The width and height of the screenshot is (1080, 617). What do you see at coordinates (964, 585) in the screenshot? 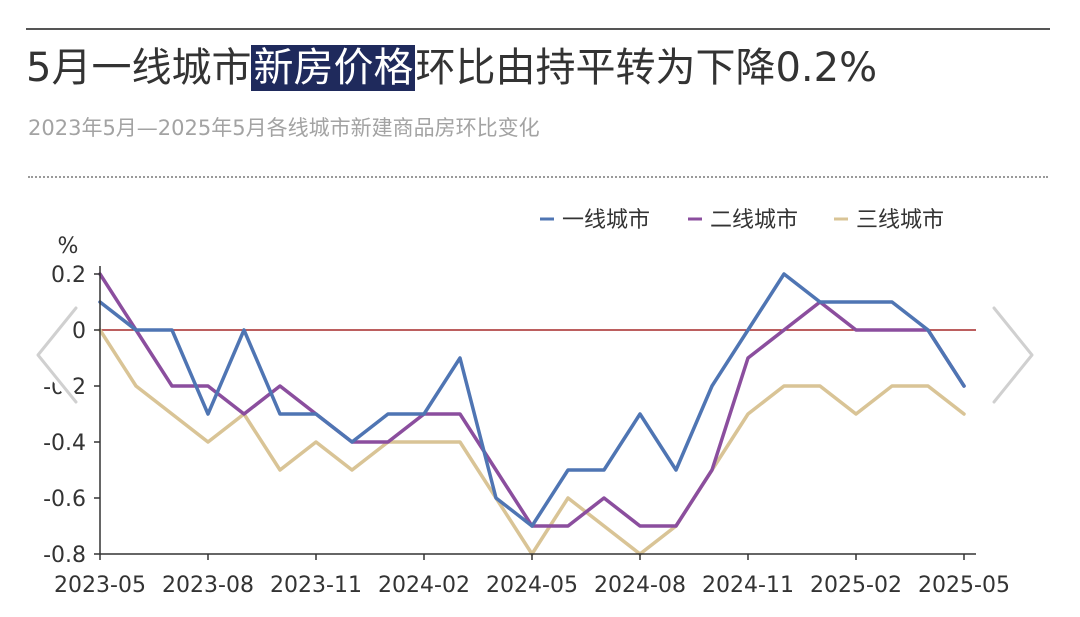
I see `x-tick-label: 2025-05` at bounding box center [964, 585].